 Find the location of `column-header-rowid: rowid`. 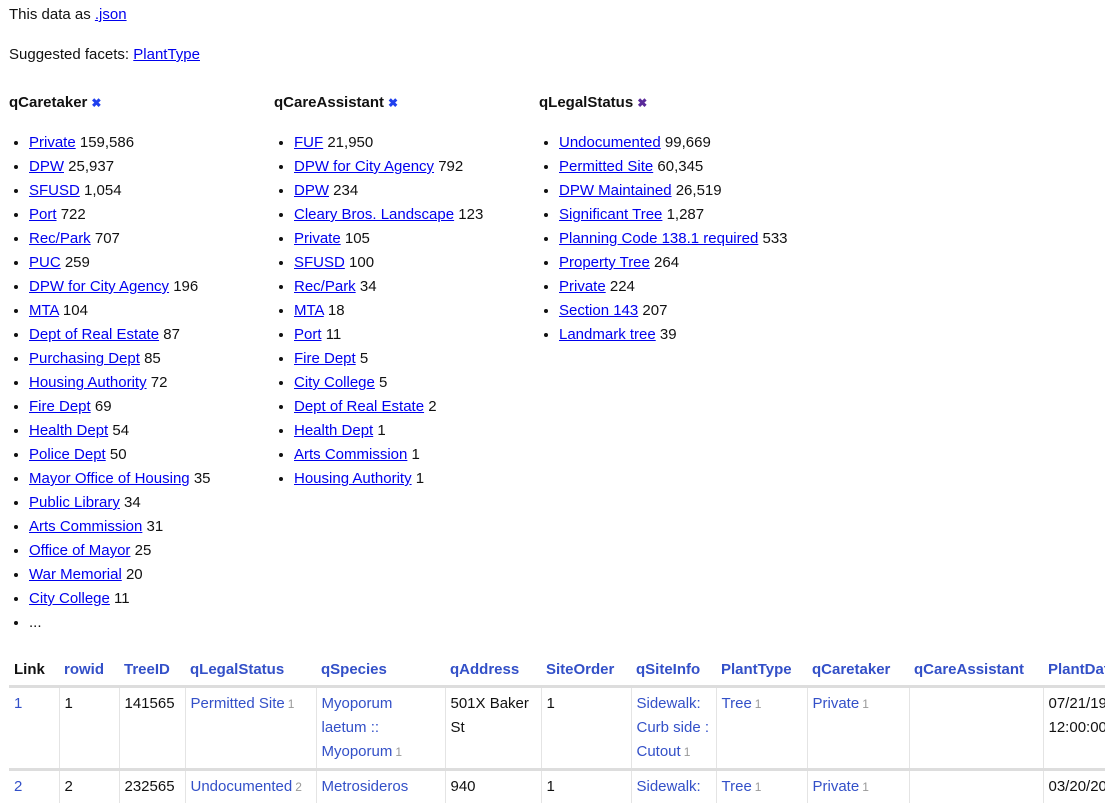

column-header-rowid: rowid is located at coordinates (89, 671).